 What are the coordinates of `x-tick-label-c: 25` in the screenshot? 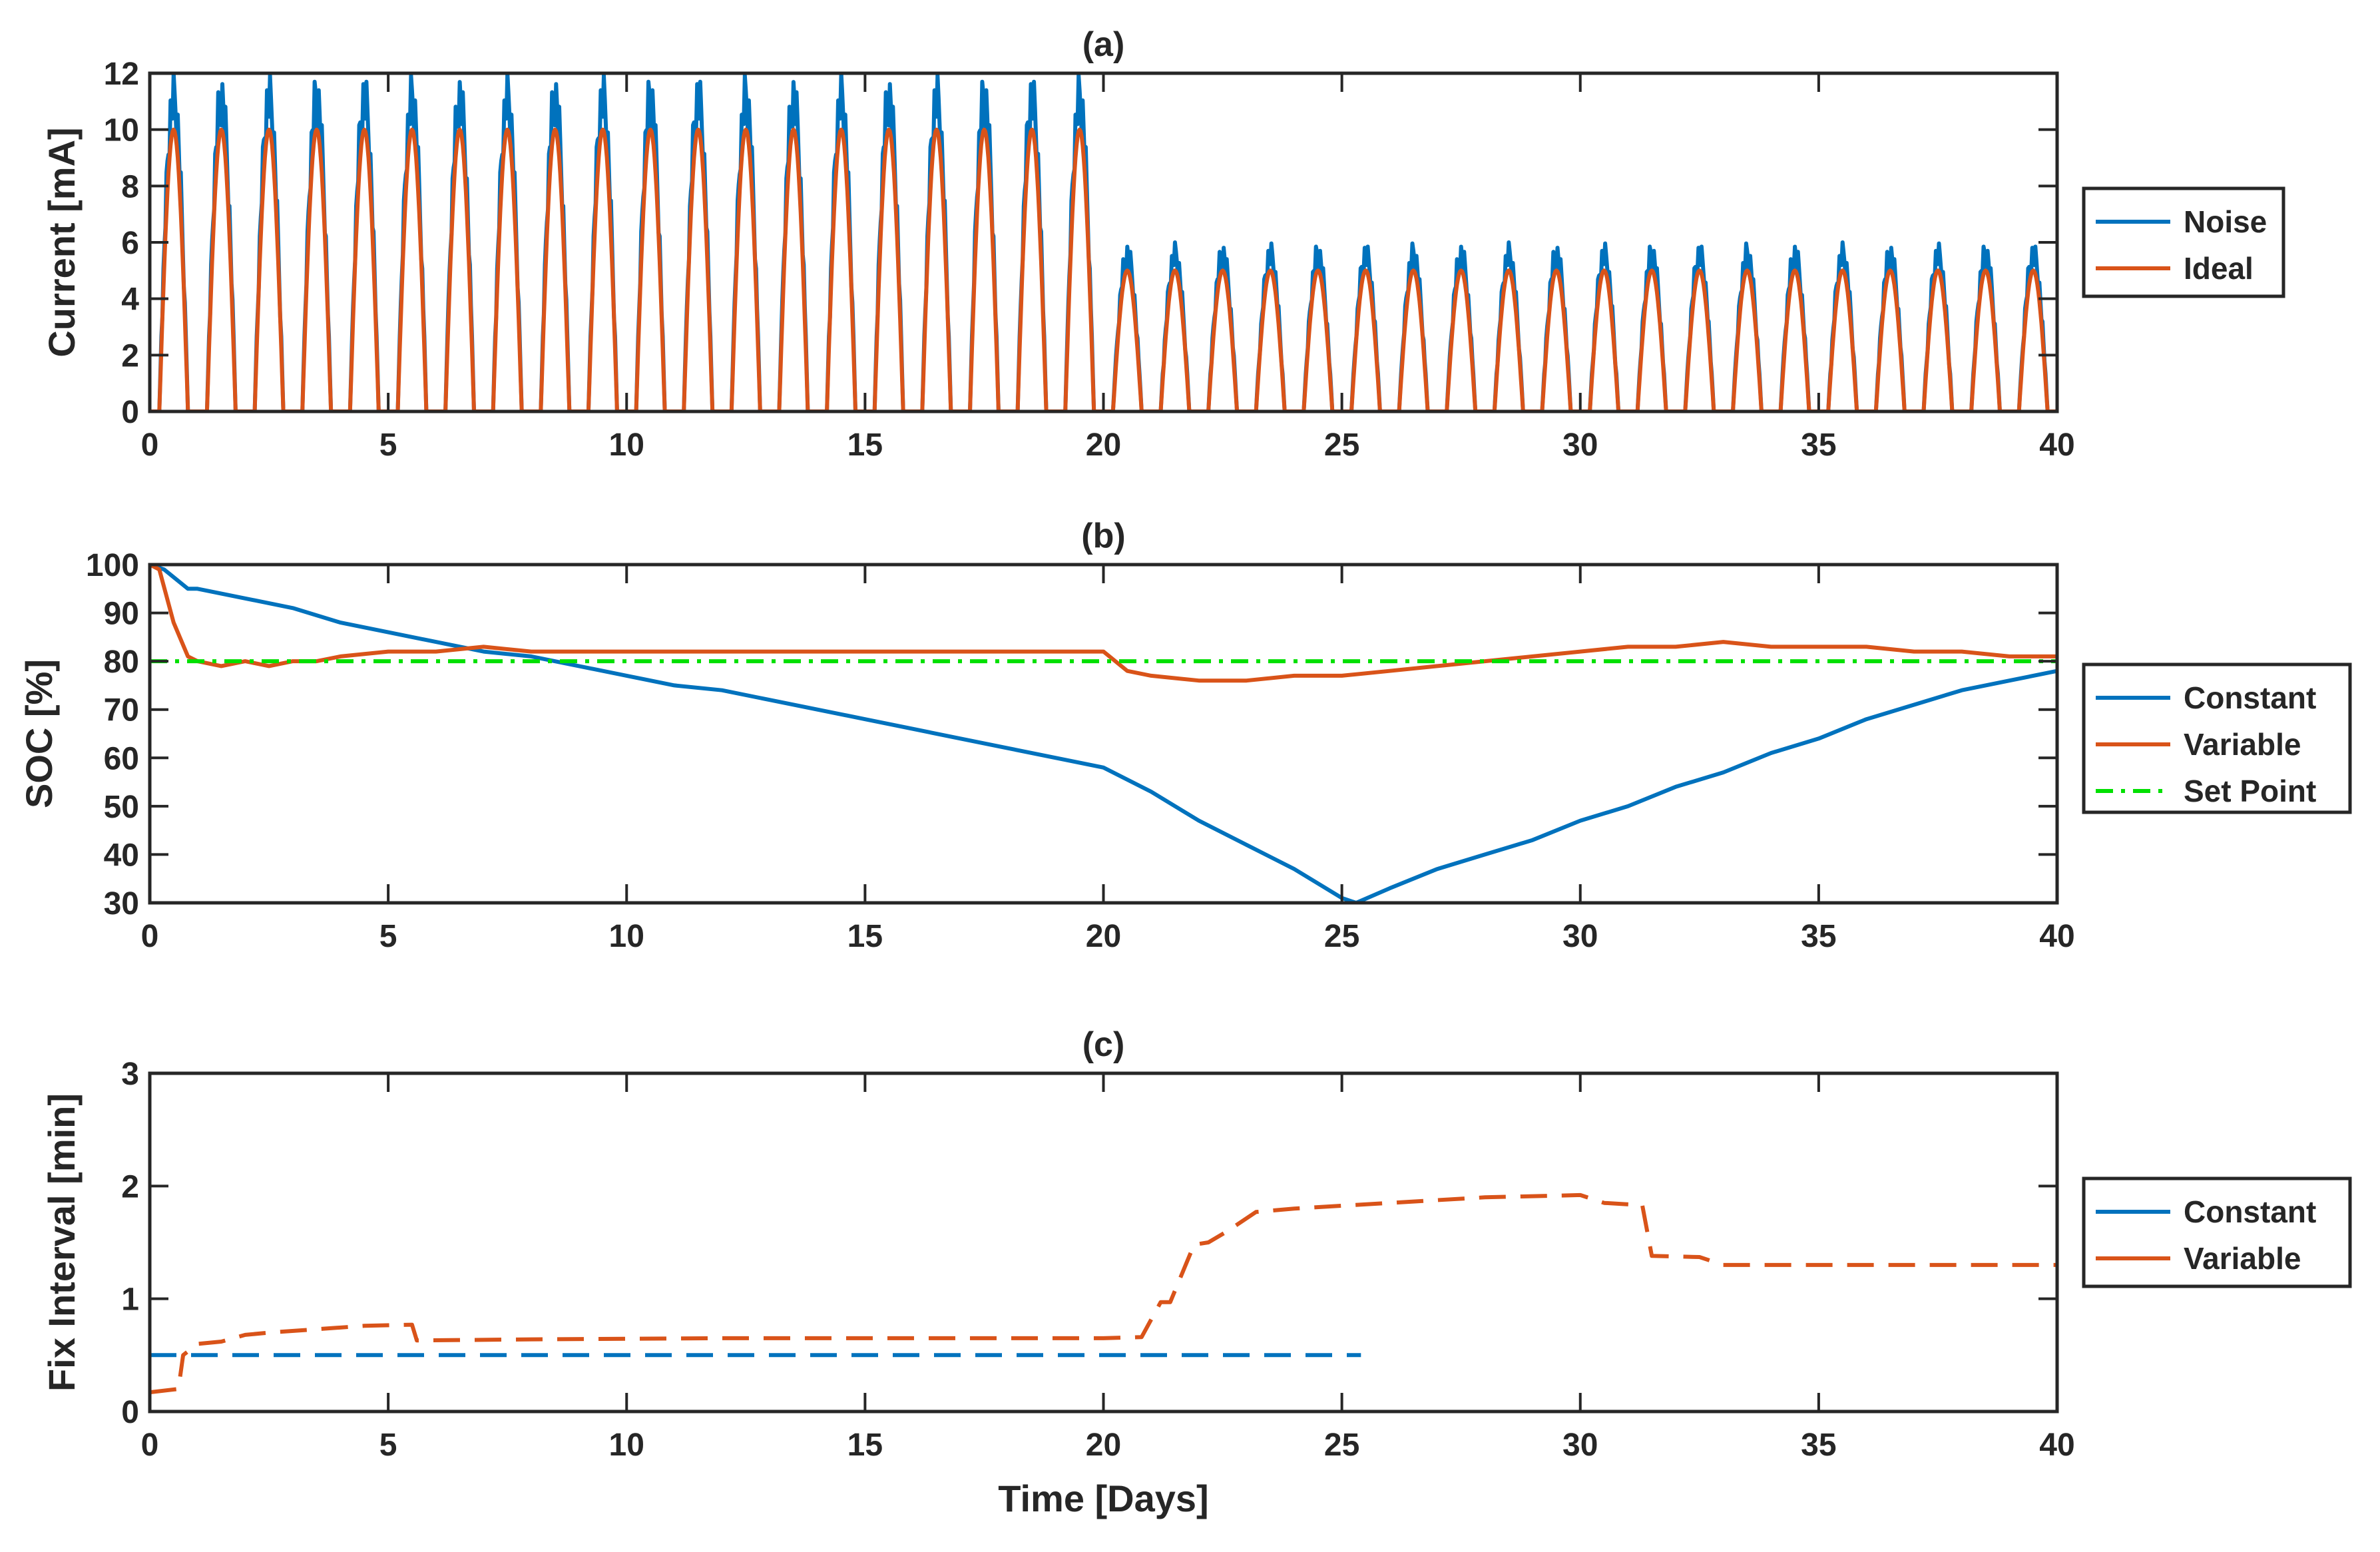 It's located at (1341, 1445).